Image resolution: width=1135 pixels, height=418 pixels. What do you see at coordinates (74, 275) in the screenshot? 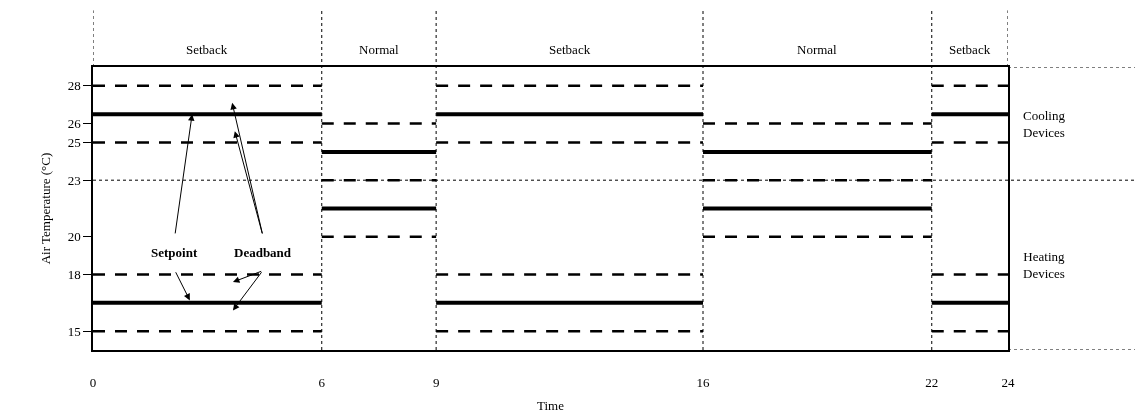
I see `y-tick-label: 18` at bounding box center [74, 275].